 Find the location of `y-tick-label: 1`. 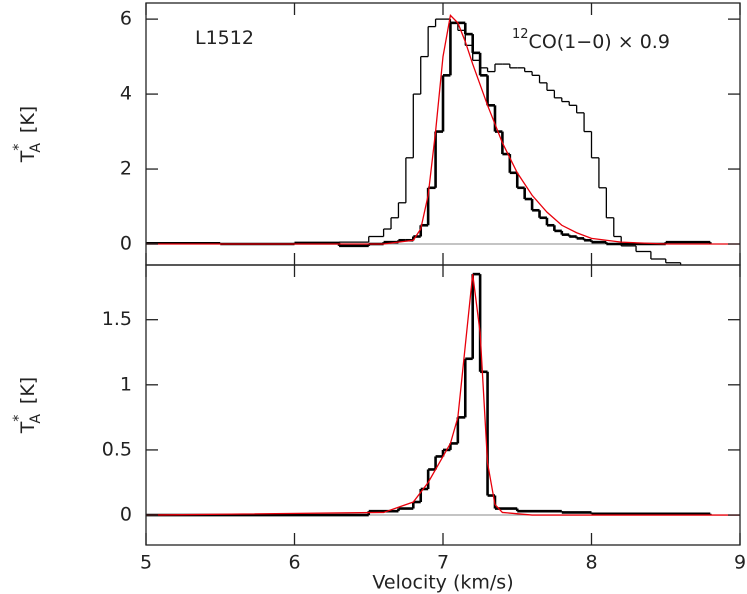

y-tick-label: 1 is located at coordinates (126, 384).